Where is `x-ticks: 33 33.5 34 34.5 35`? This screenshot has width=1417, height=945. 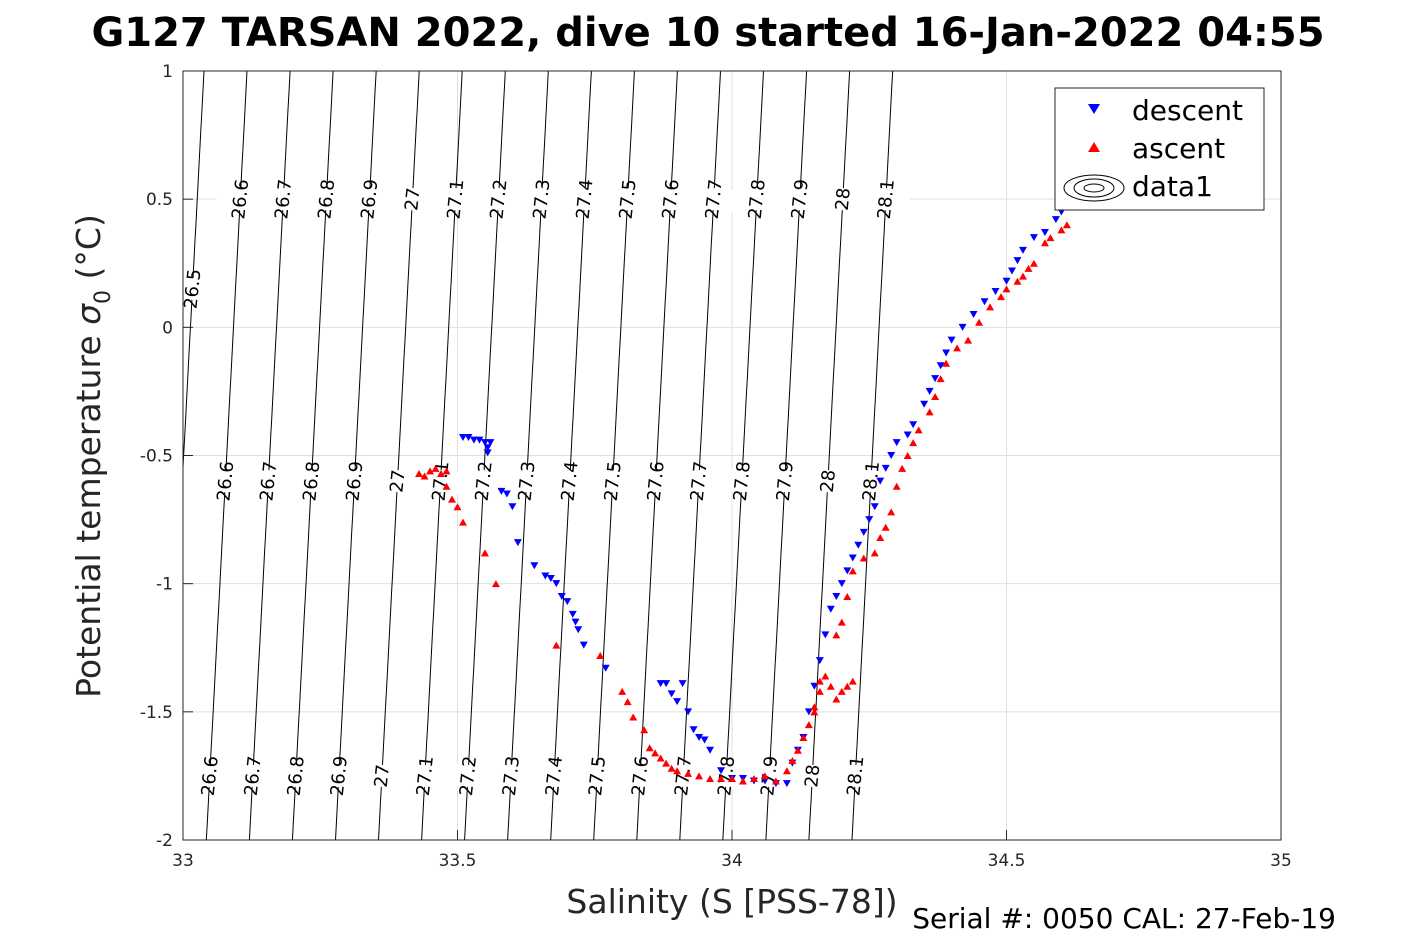
x-ticks: 33 33.5 34 34.5 35 is located at coordinates (732, 850).